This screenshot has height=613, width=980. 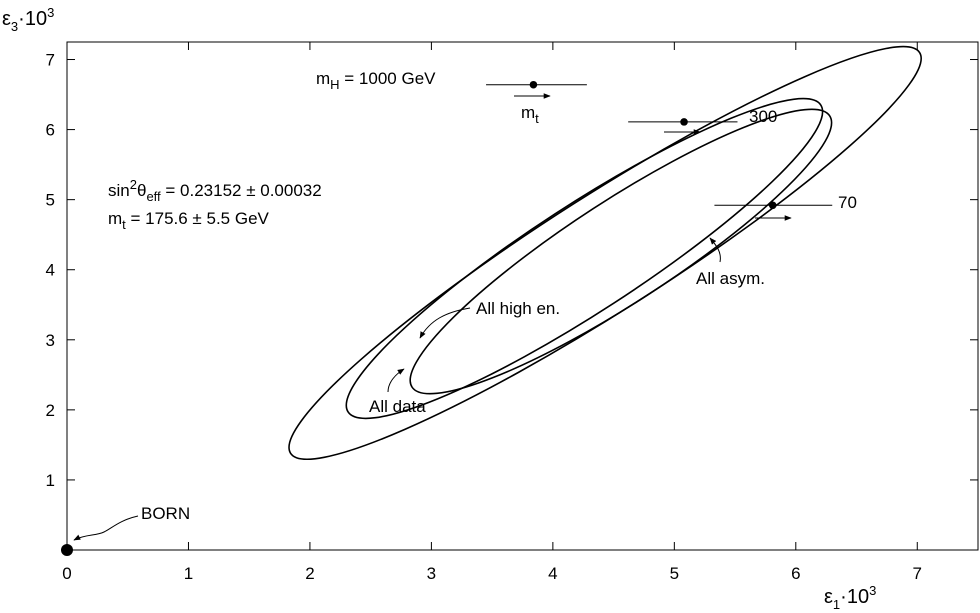 What do you see at coordinates (763, 116) in the screenshot?
I see `mh-300-label: 300` at bounding box center [763, 116].